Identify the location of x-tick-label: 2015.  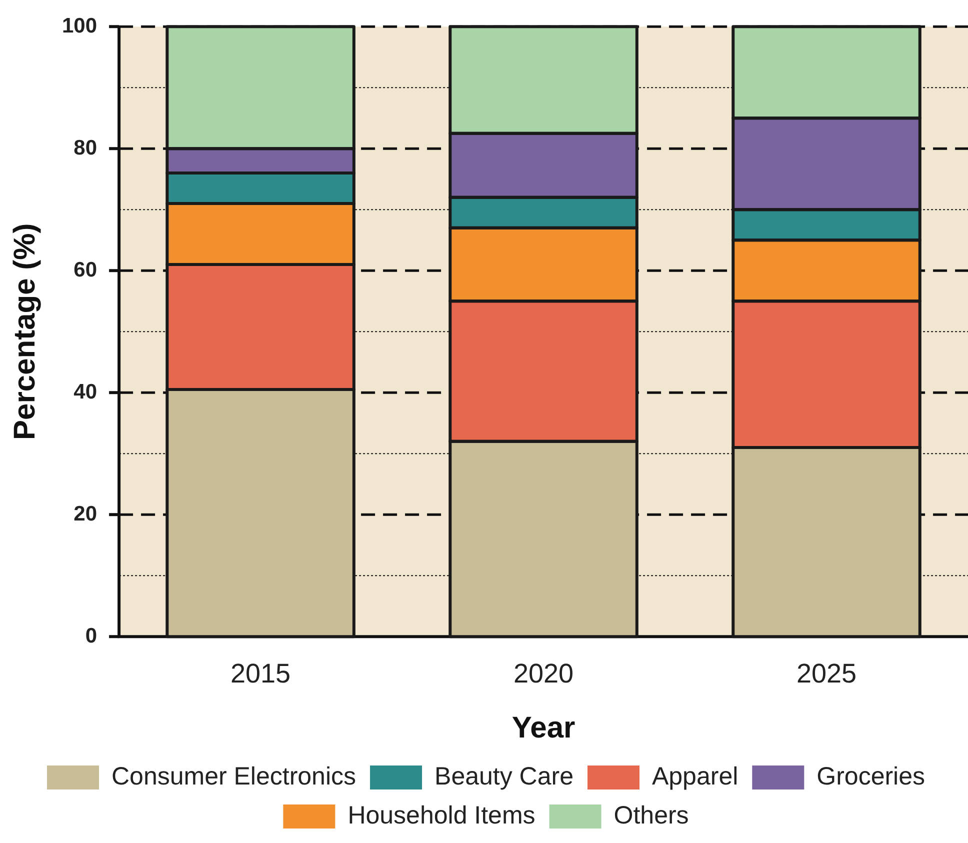
(260, 673).